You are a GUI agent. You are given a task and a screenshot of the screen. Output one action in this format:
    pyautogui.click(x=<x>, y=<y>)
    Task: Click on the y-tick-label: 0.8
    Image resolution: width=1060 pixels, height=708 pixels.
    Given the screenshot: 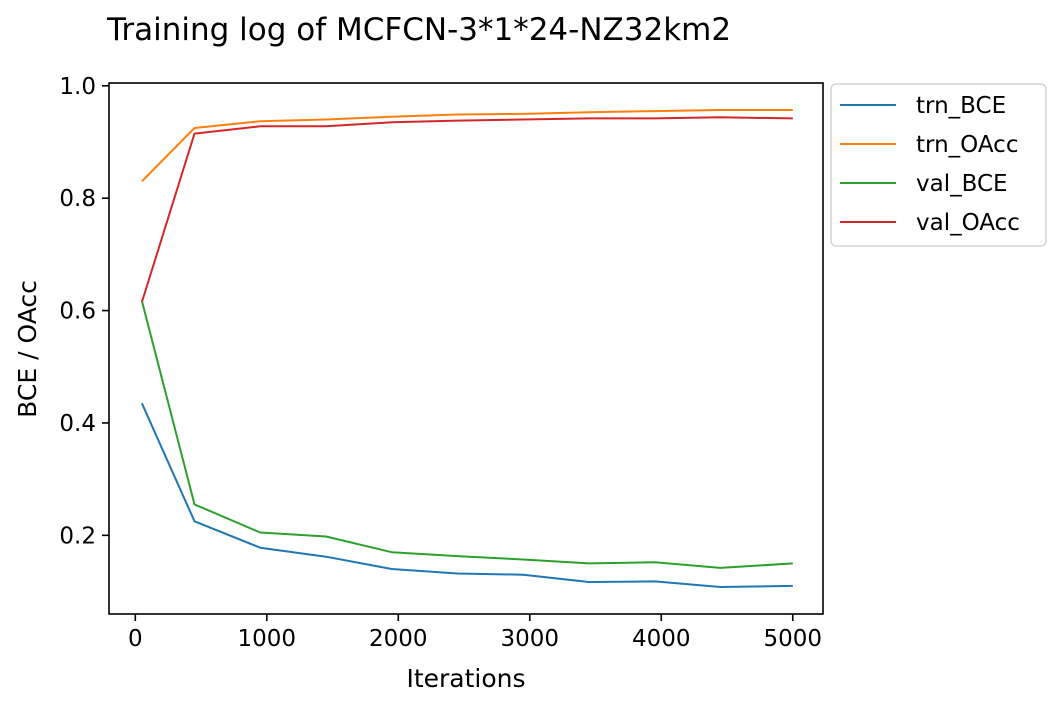 What is the action you would take?
    pyautogui.click(x=77, y=199)
    